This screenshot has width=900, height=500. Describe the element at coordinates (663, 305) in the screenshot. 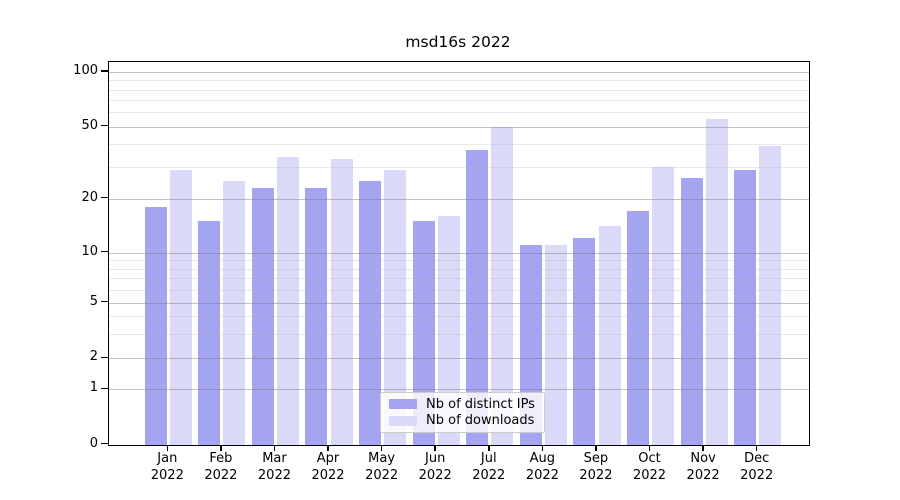

I see `bar-downloads-oct` at that location.